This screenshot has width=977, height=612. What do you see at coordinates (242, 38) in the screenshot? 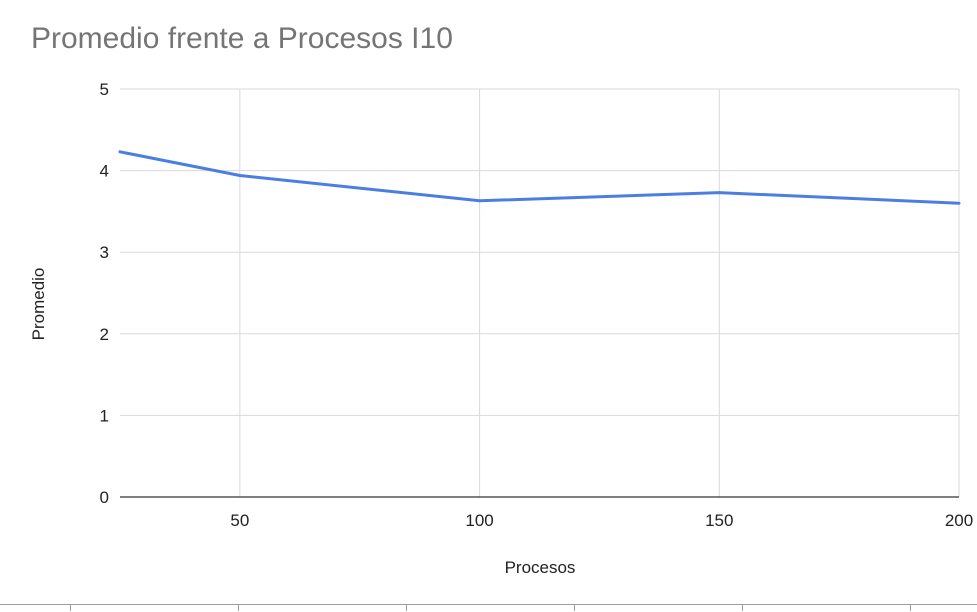
I see `chart-title: Promedio frente a Procesos I10` at bounding box center [242, 38].